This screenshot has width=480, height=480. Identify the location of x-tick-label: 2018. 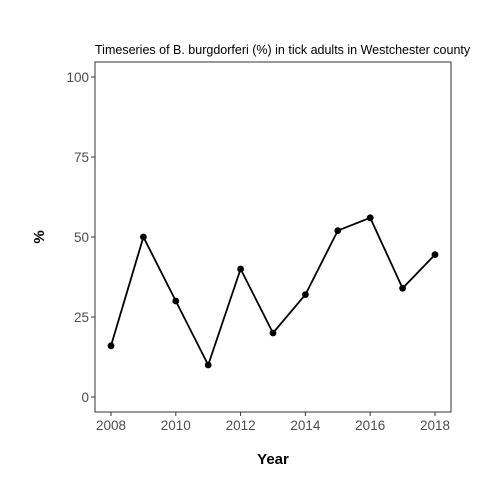
(435, 425).